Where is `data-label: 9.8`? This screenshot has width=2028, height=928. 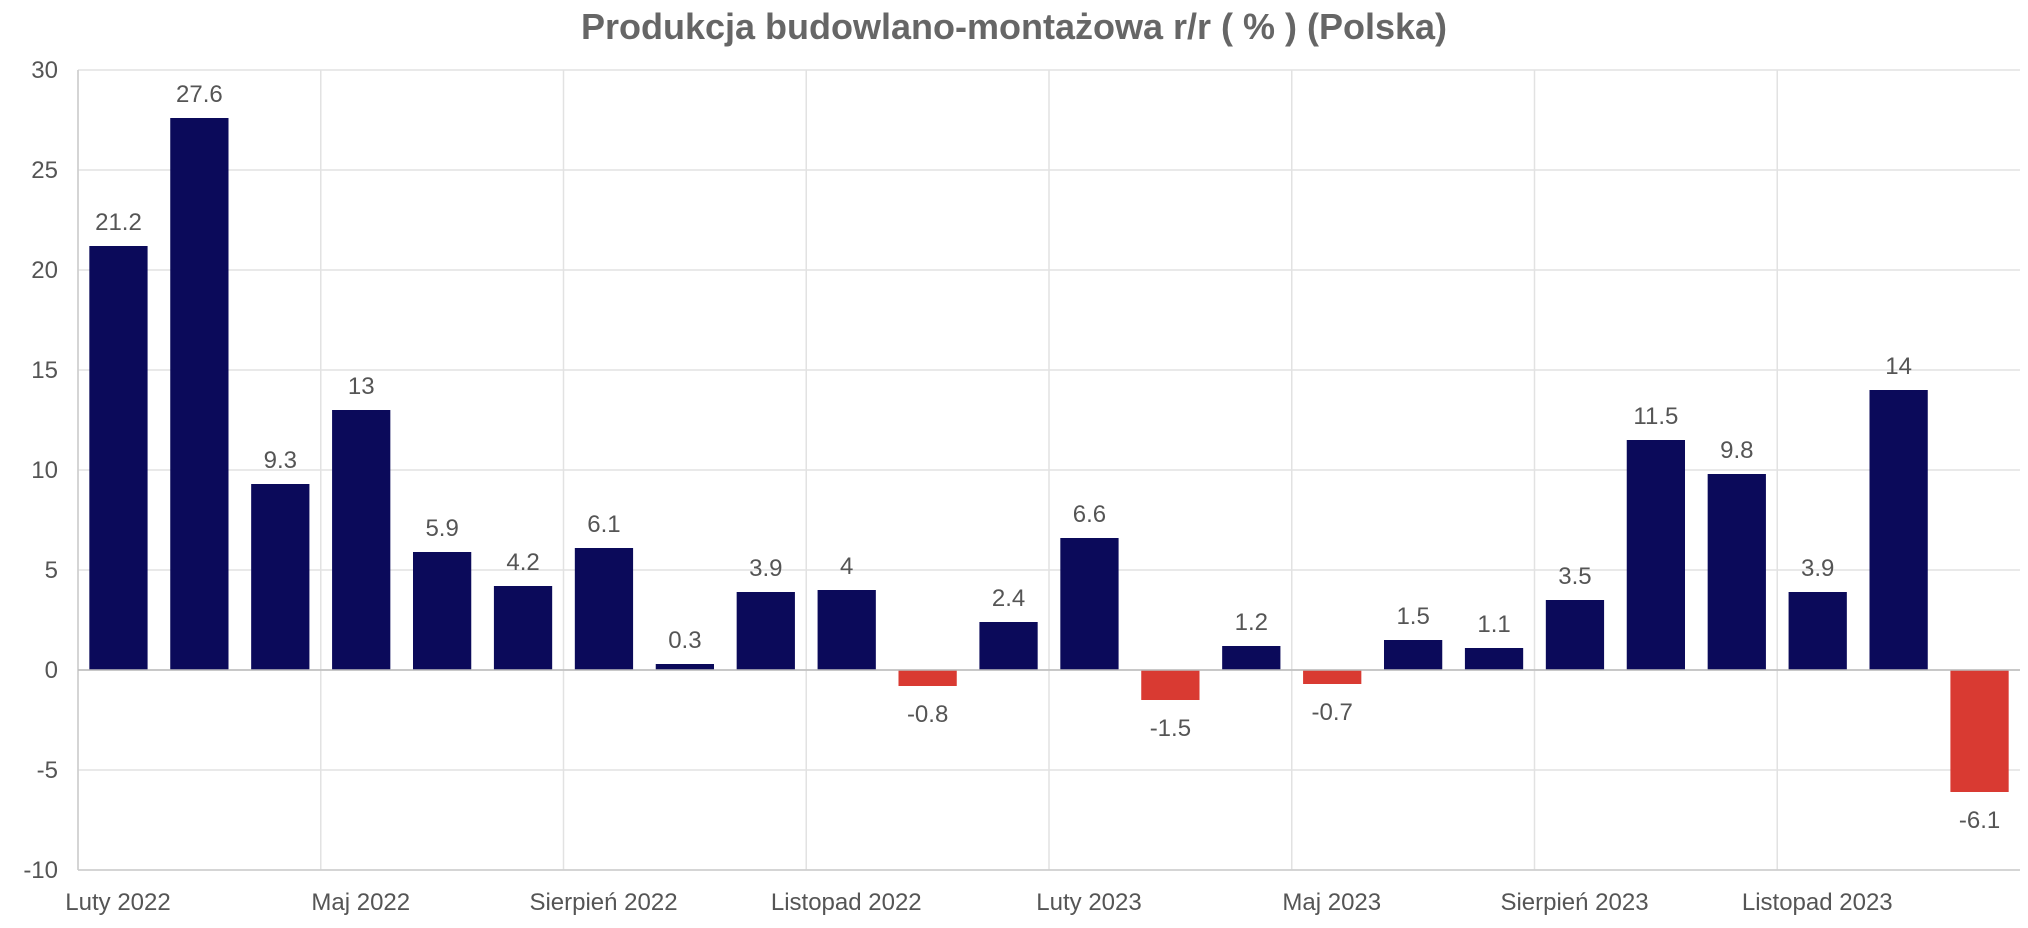
data-label: 9.8 is located at coordinates (1736, 450).